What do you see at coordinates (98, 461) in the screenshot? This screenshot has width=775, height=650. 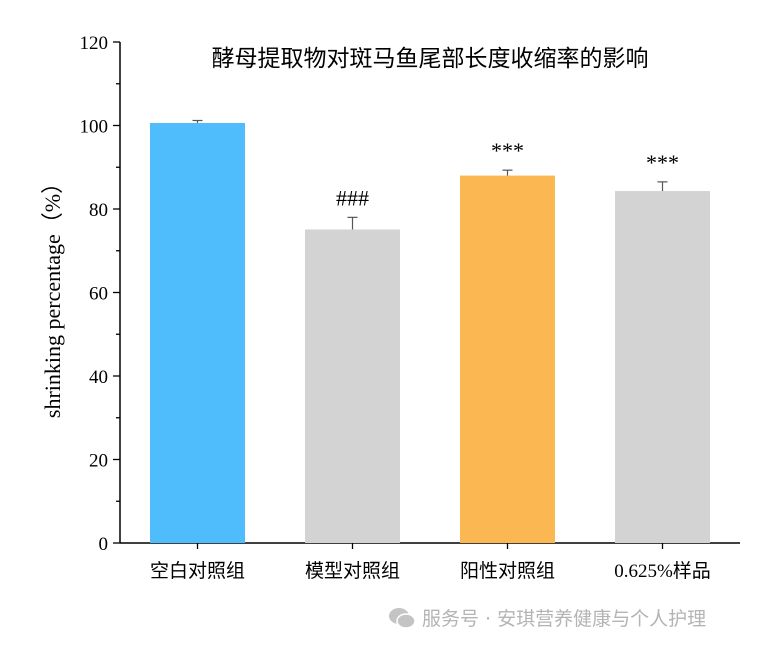 I see `y-tick-label: 20` at bounding box center [98, 461].